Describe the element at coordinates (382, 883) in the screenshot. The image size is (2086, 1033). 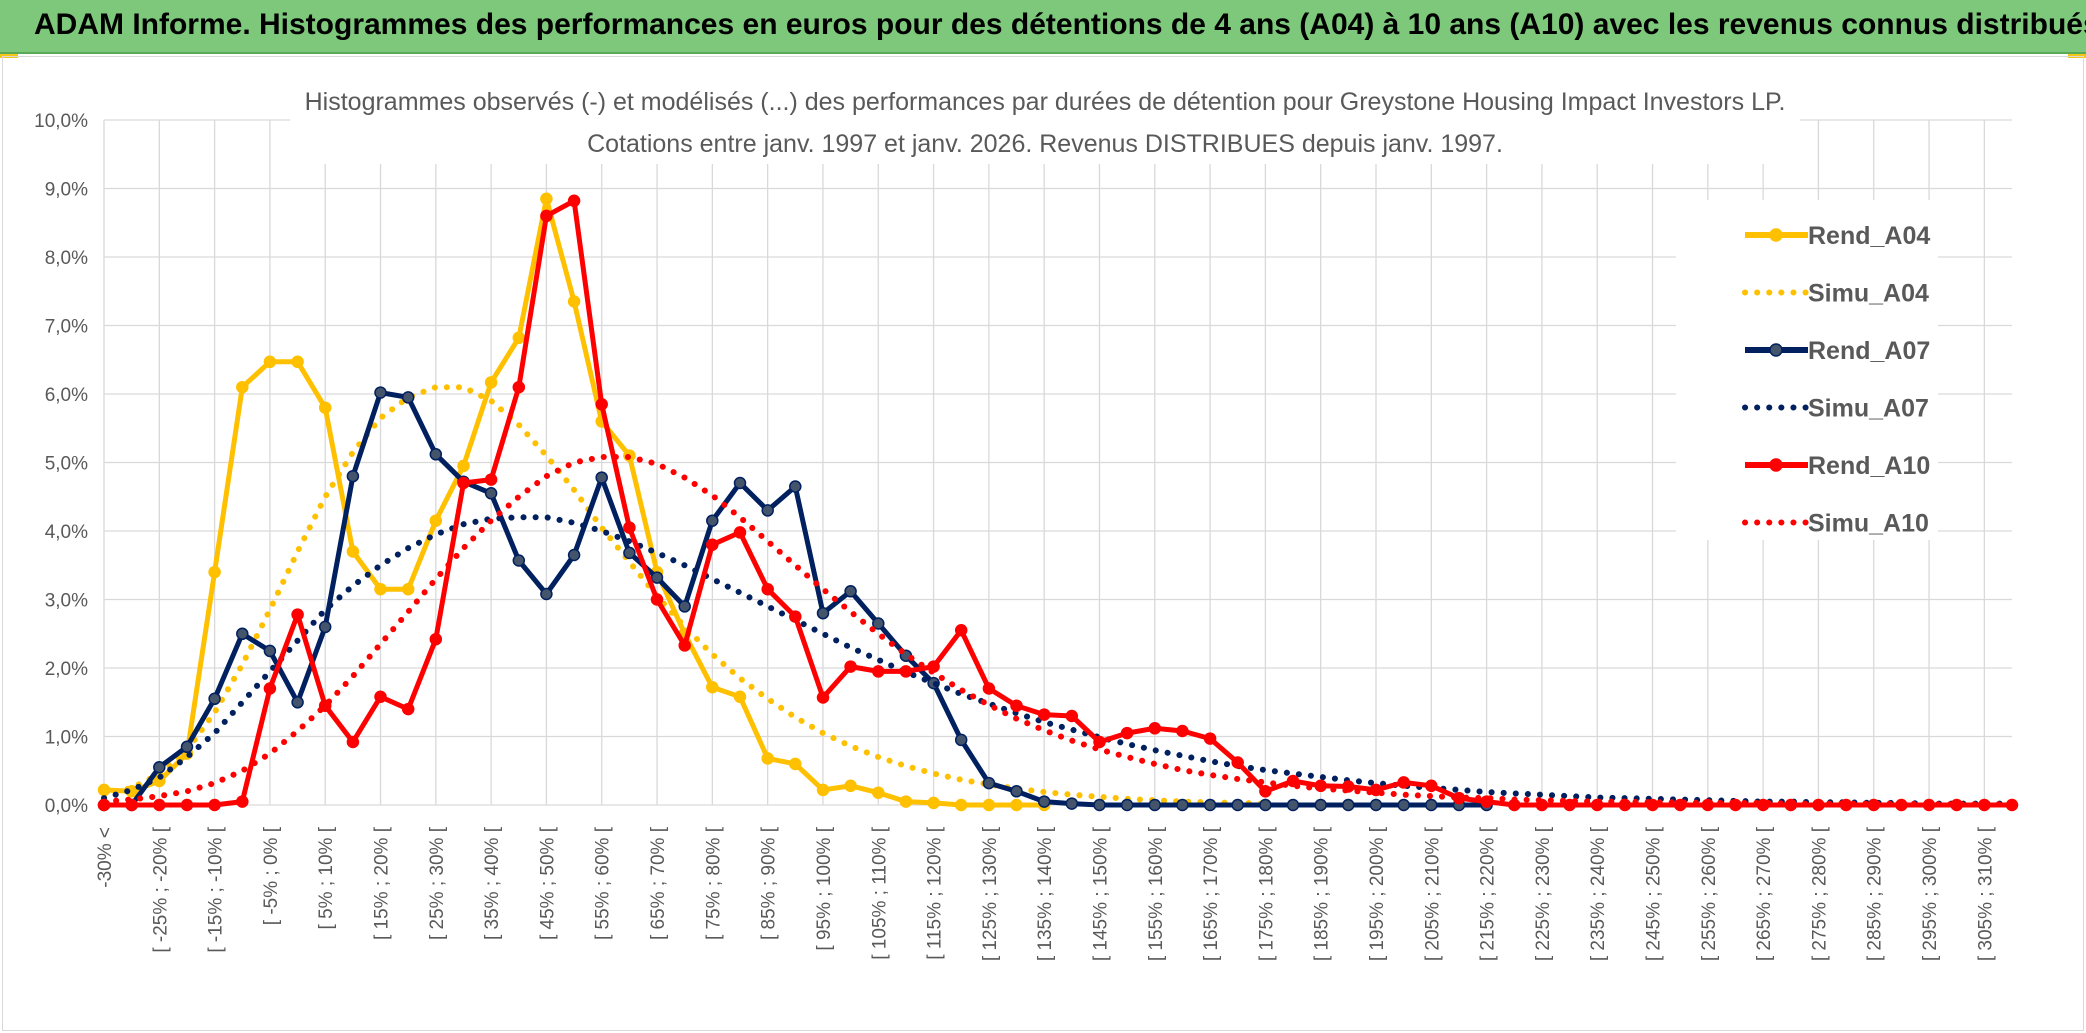
I see `x-tick-label: [ 15% ; 20% [` at that location.